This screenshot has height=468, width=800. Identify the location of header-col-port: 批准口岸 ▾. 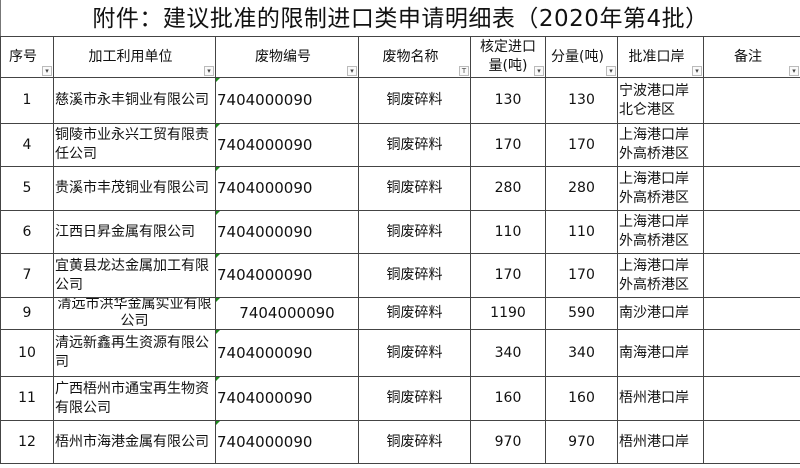
(660, 57).